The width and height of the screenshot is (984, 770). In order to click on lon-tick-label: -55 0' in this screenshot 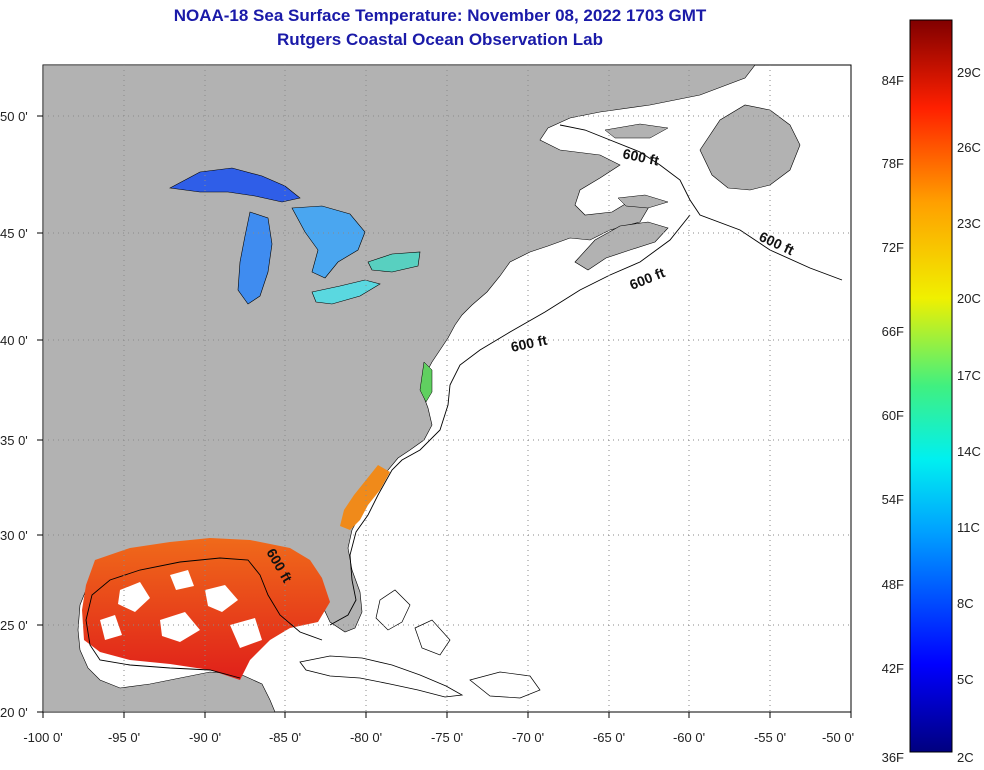, I will do `click(770, 737)`.